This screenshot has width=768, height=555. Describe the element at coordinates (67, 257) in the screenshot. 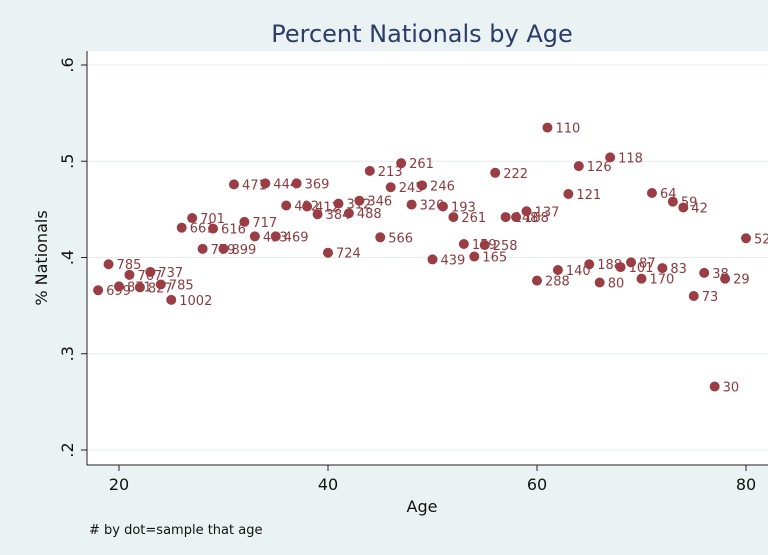

I see `y-tick-label: .4` at that location.